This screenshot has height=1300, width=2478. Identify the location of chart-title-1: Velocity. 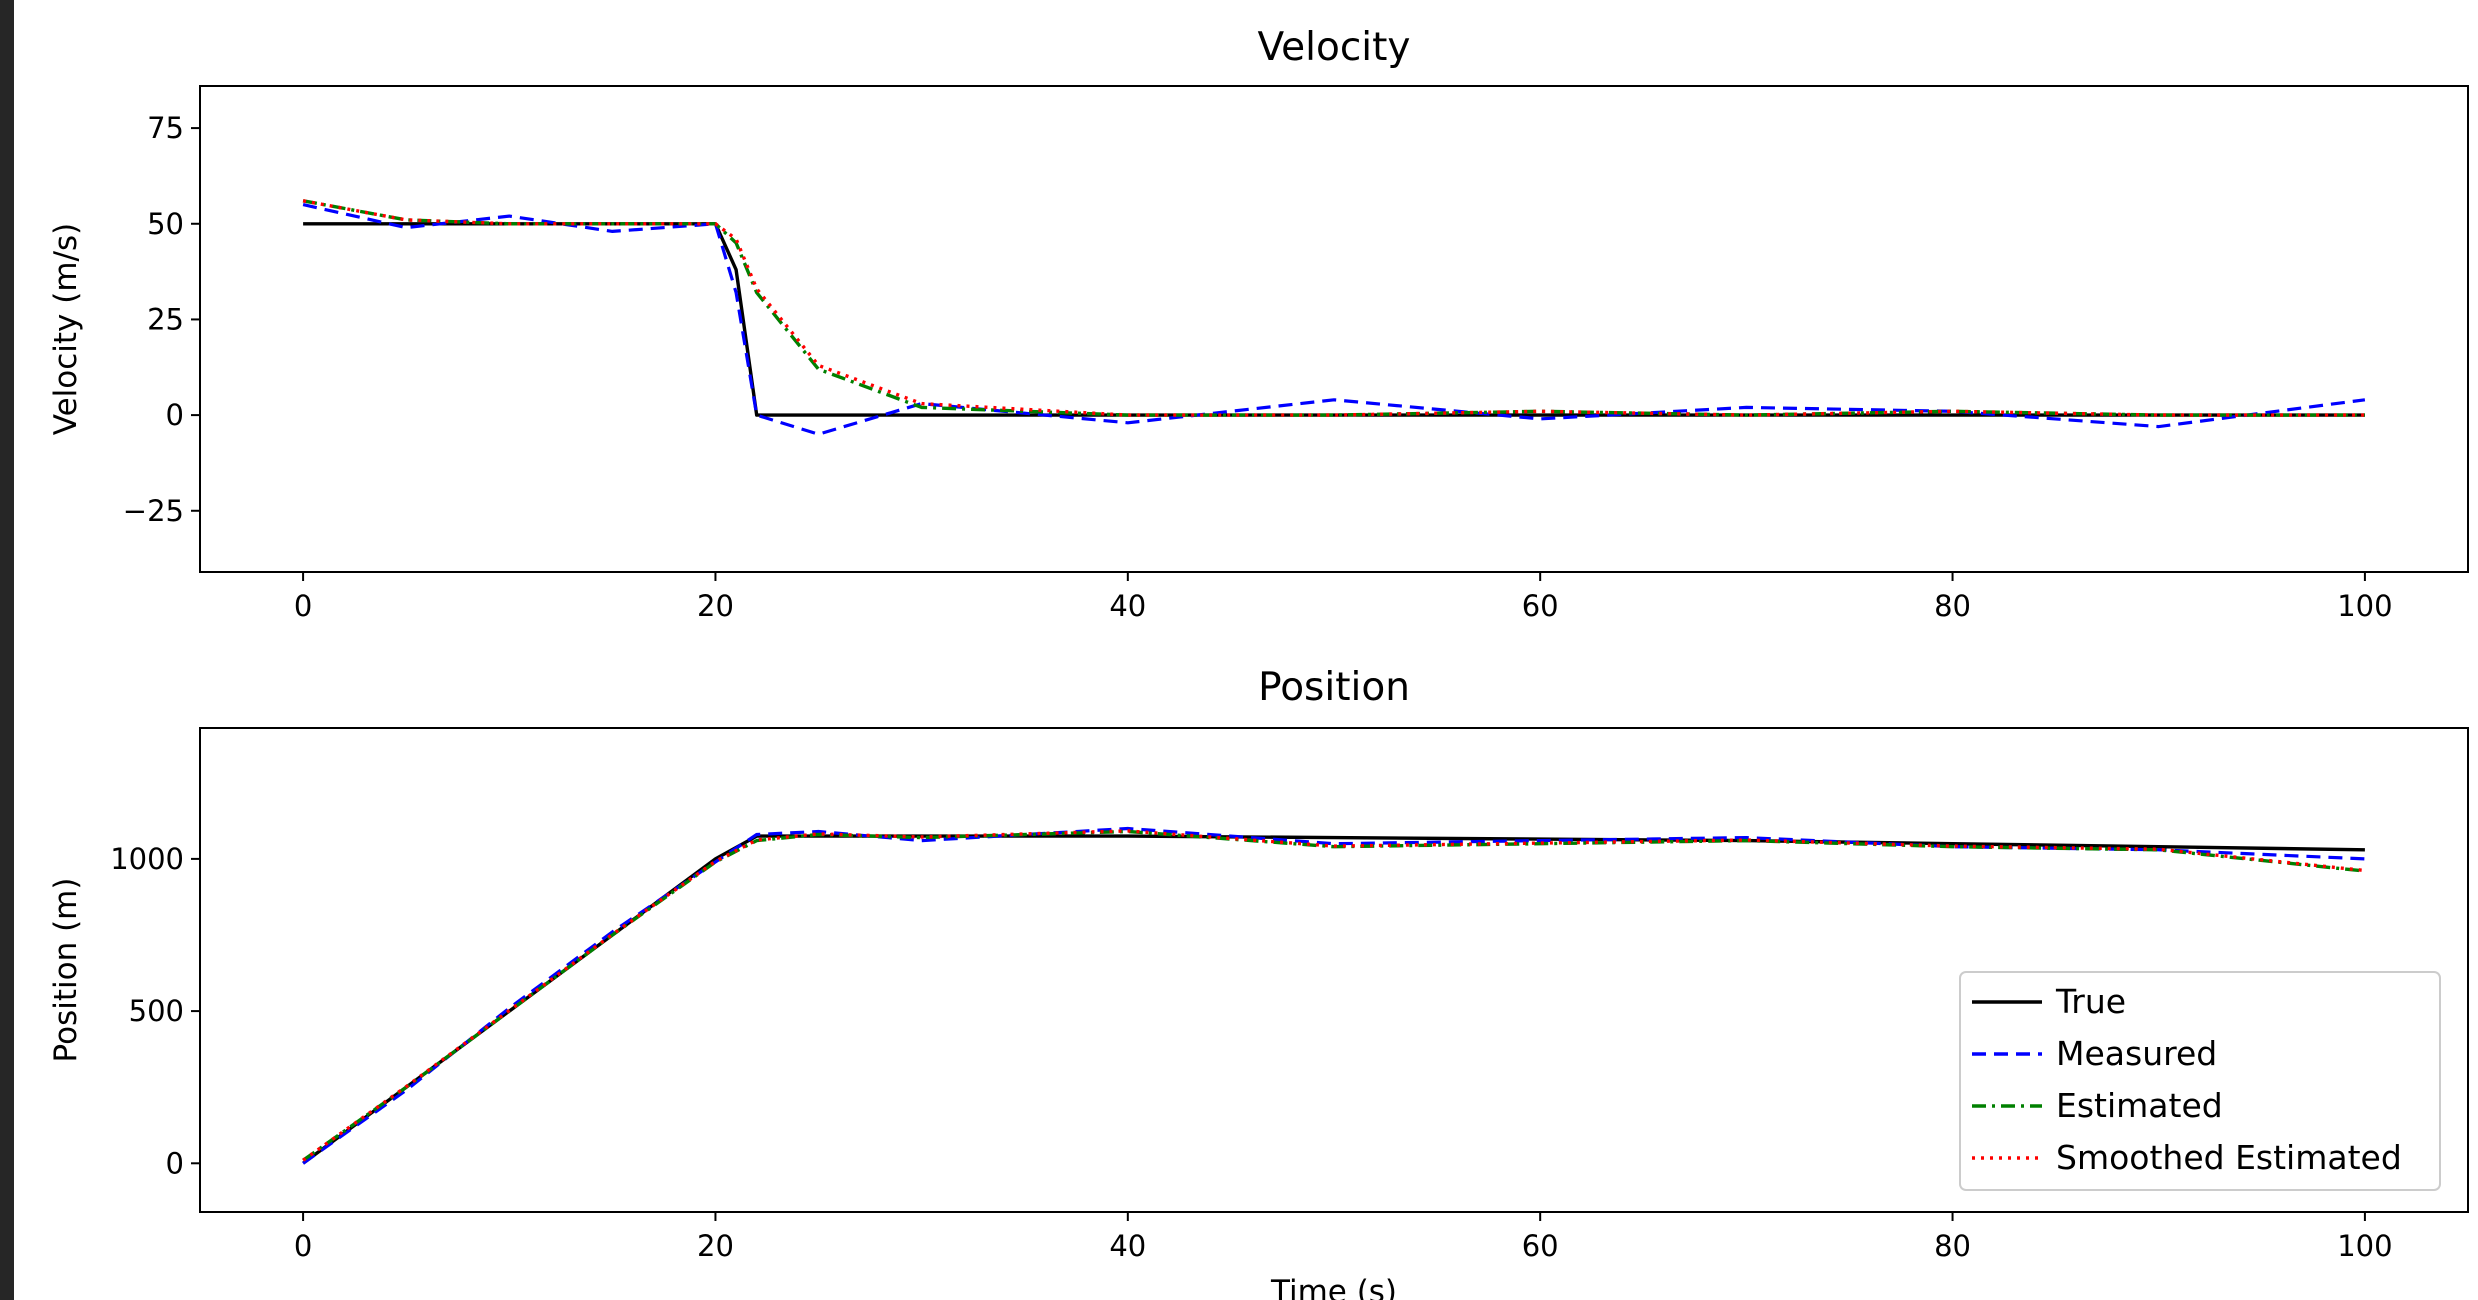
(1334, 47).